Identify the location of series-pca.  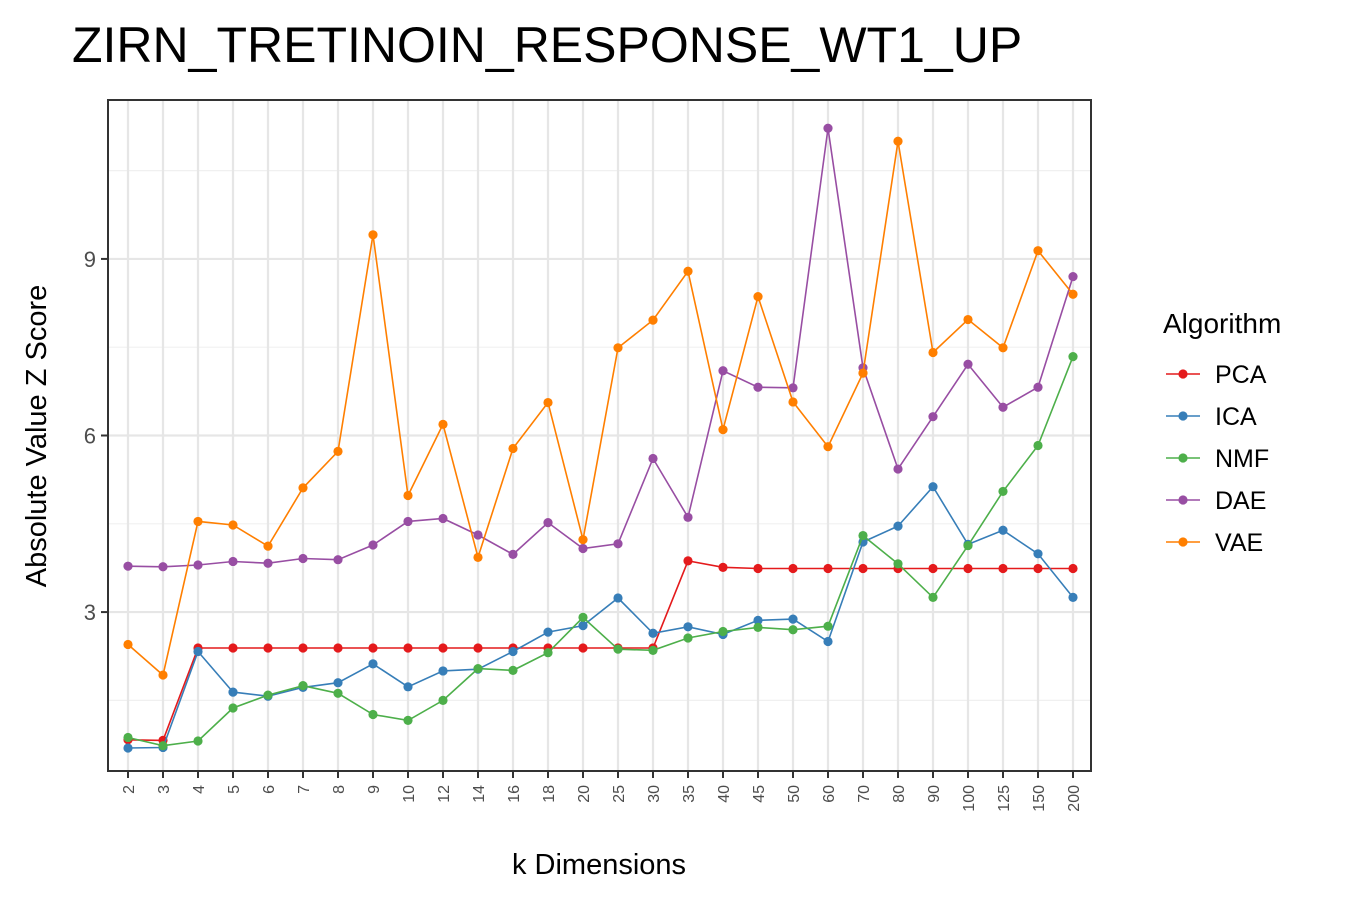
(600, 650).